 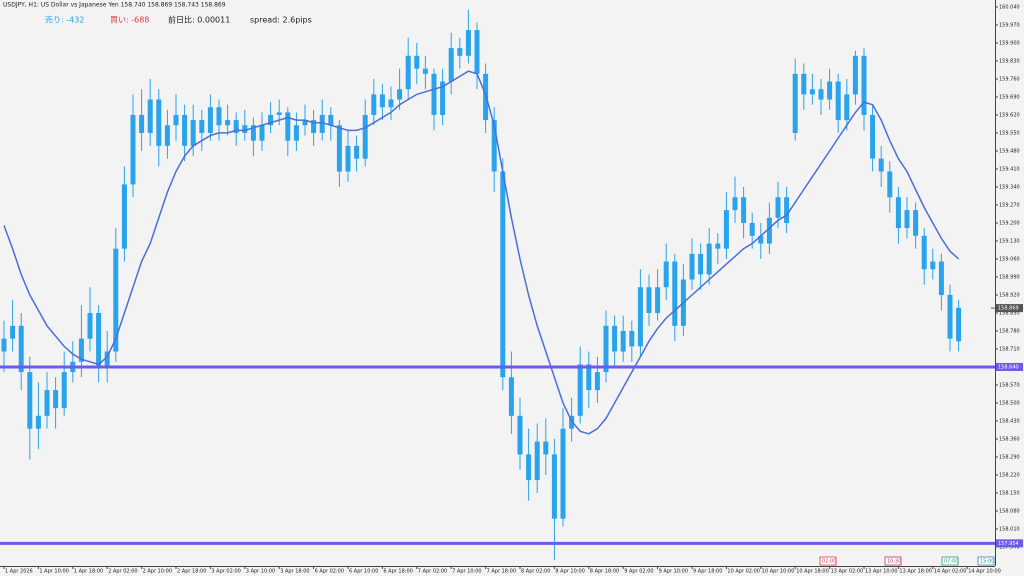 What do you see at coordinates (829, 562) in the screenshot?
I see `time-tag-label: 02:00` at bounding box center [829, 562].